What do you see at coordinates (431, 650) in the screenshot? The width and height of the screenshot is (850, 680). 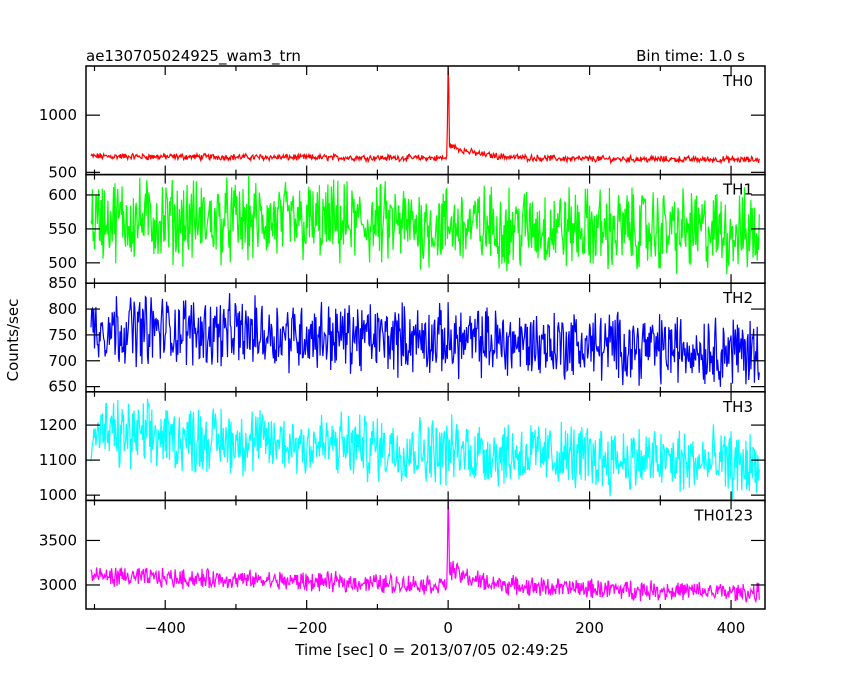 I see `x-axis-label: Time [sec] 0 = 2013/07/05 02:49:25` at bounding box center [431, 650].